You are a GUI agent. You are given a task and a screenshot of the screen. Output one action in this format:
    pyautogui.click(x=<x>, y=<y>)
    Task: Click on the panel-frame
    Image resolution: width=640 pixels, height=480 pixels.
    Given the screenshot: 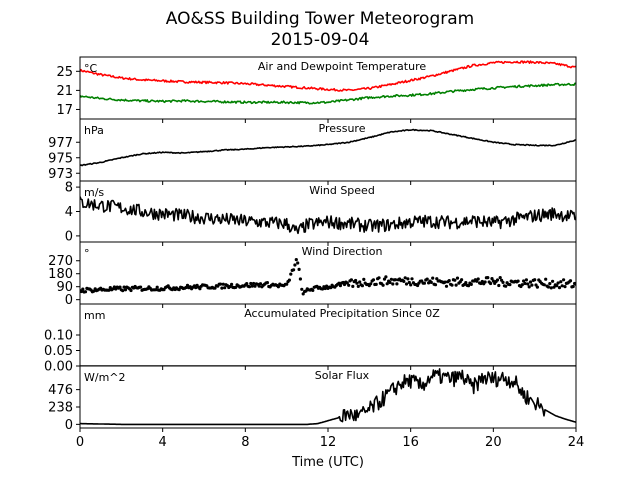 What is the action you would take?
    pyautogui.click(x=328, y=397)
    